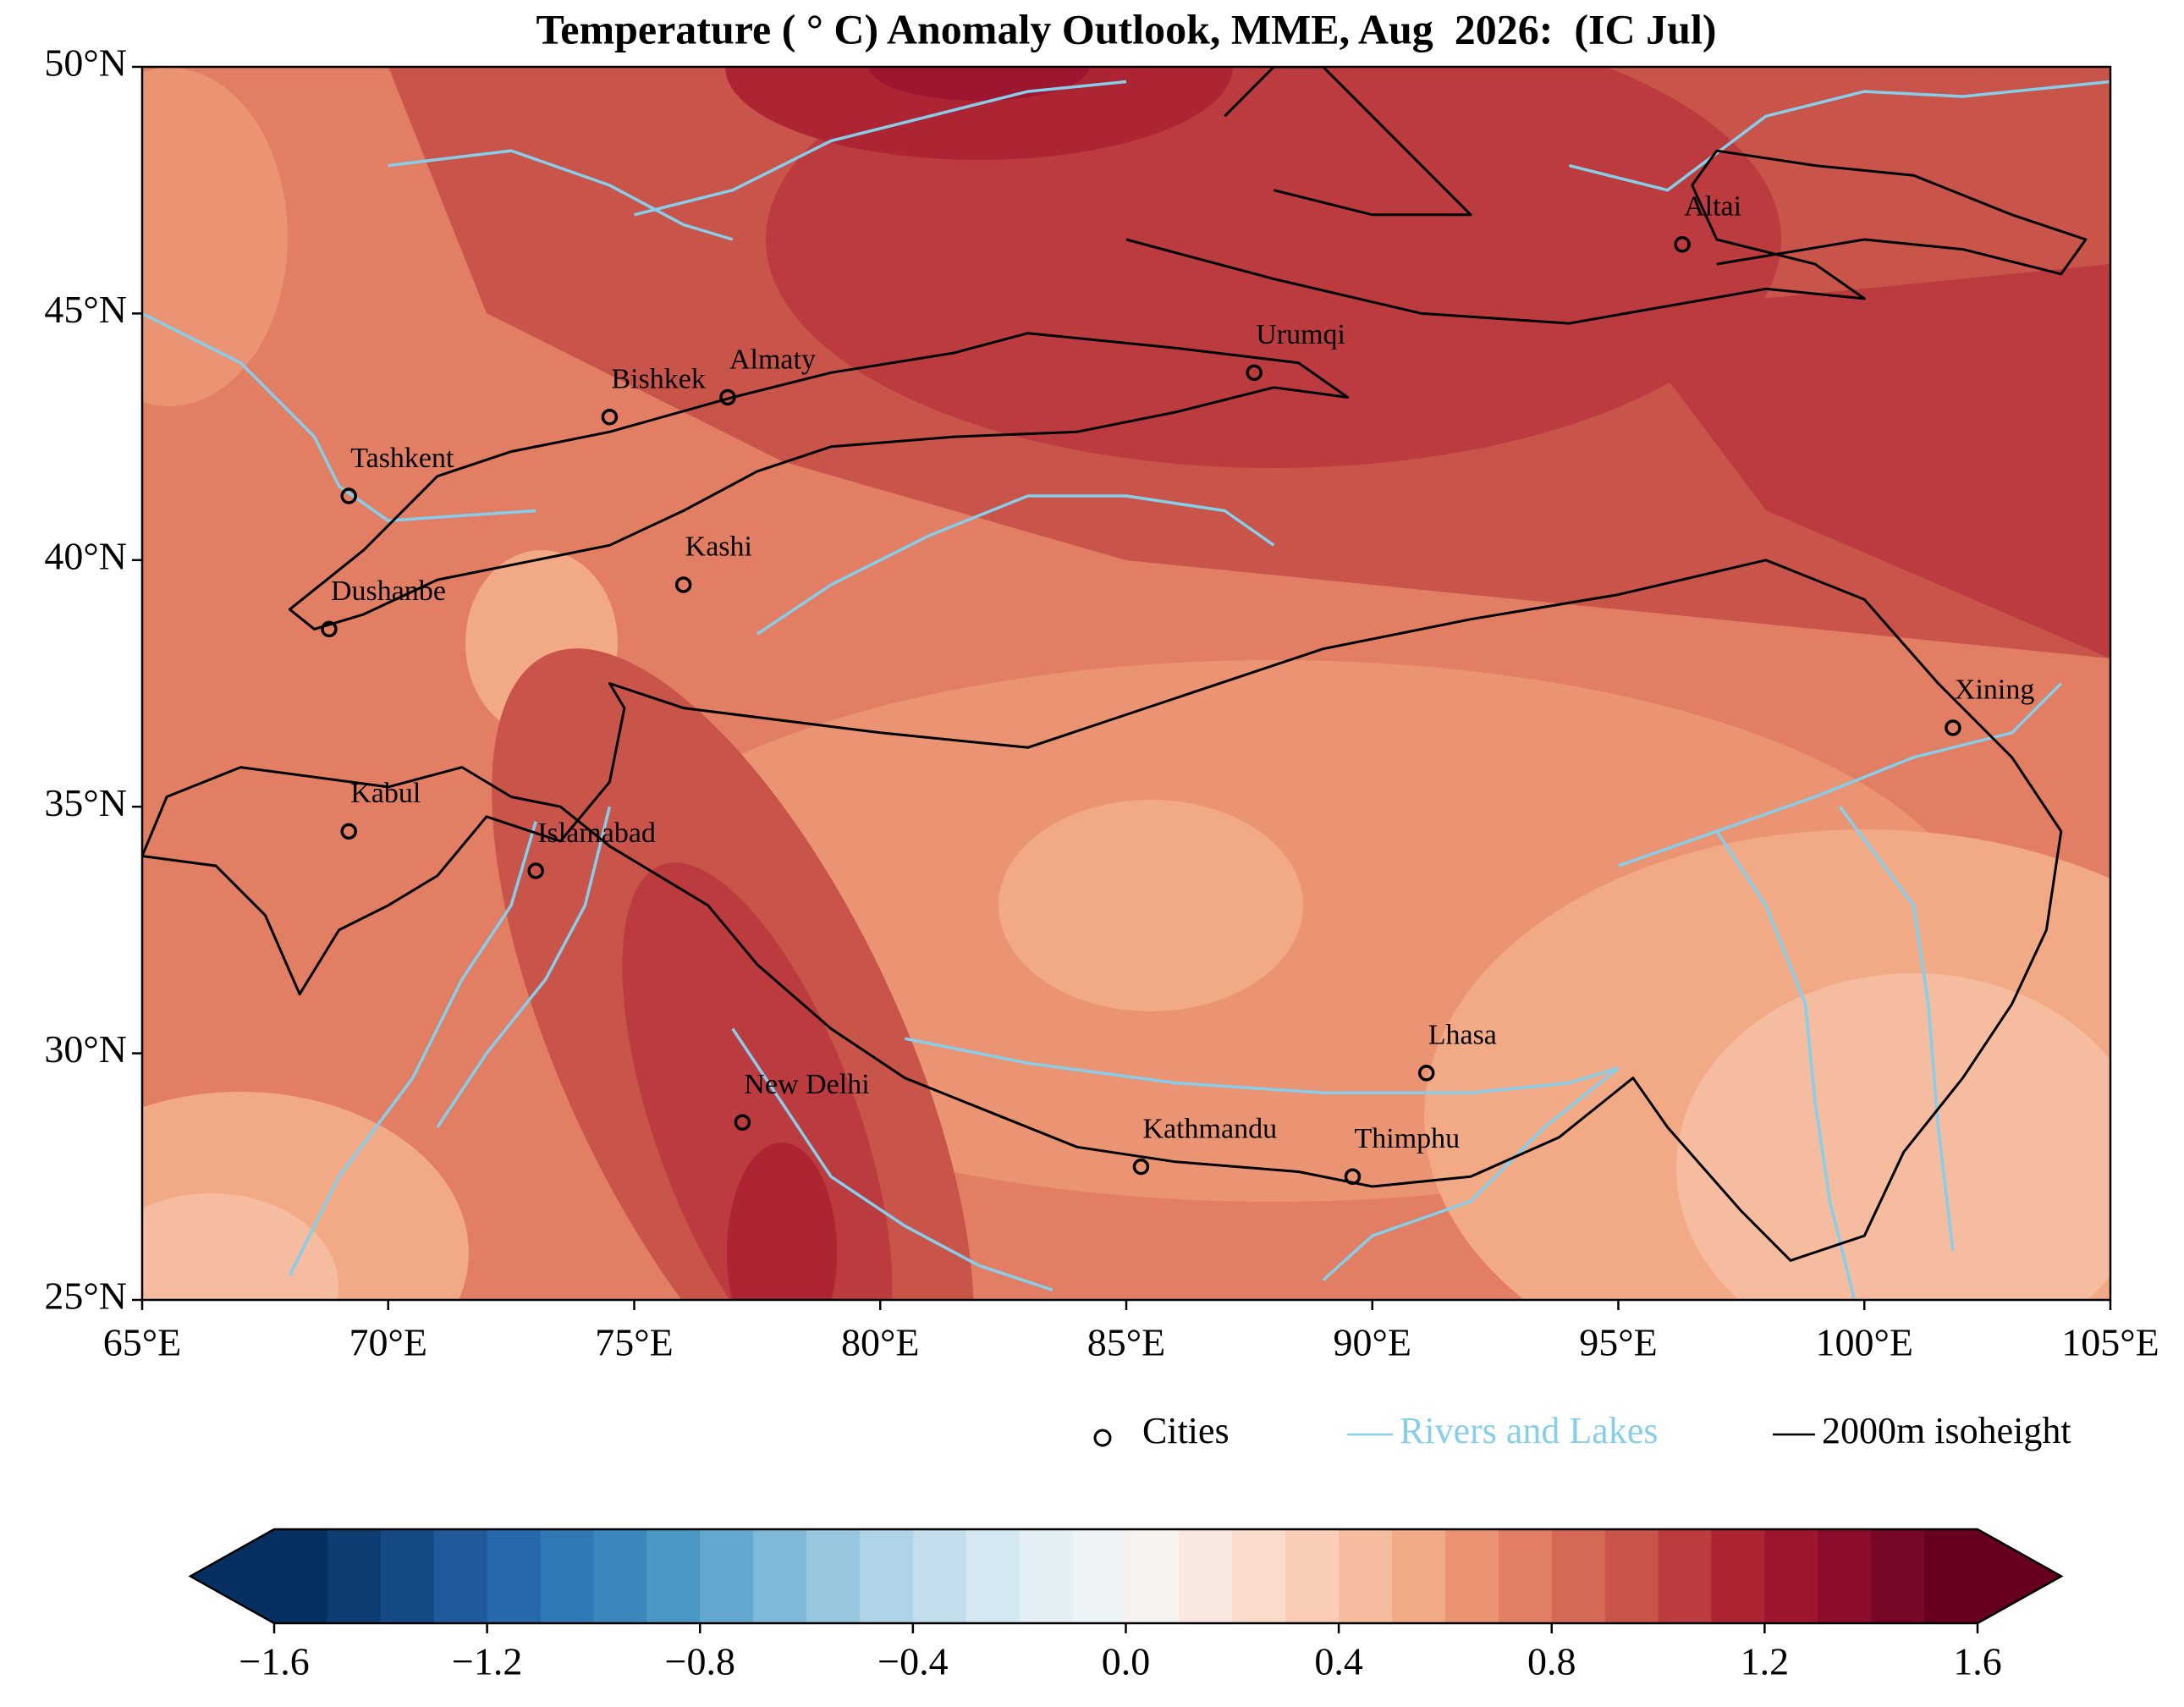 The width and height of the screenshot is (2184, 1707). I want to click on legend-label: Cities, so click(1186, 1430).